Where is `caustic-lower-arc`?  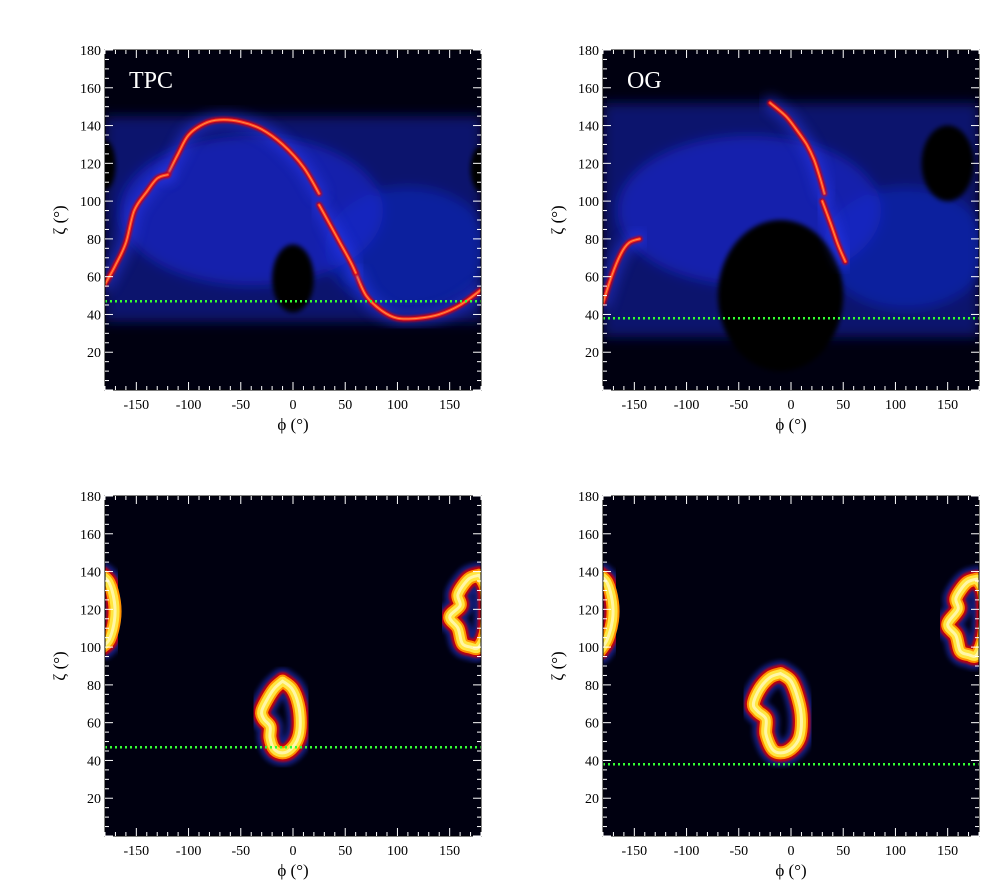
caustic-lower-arc is located at coordinates (414, 295).